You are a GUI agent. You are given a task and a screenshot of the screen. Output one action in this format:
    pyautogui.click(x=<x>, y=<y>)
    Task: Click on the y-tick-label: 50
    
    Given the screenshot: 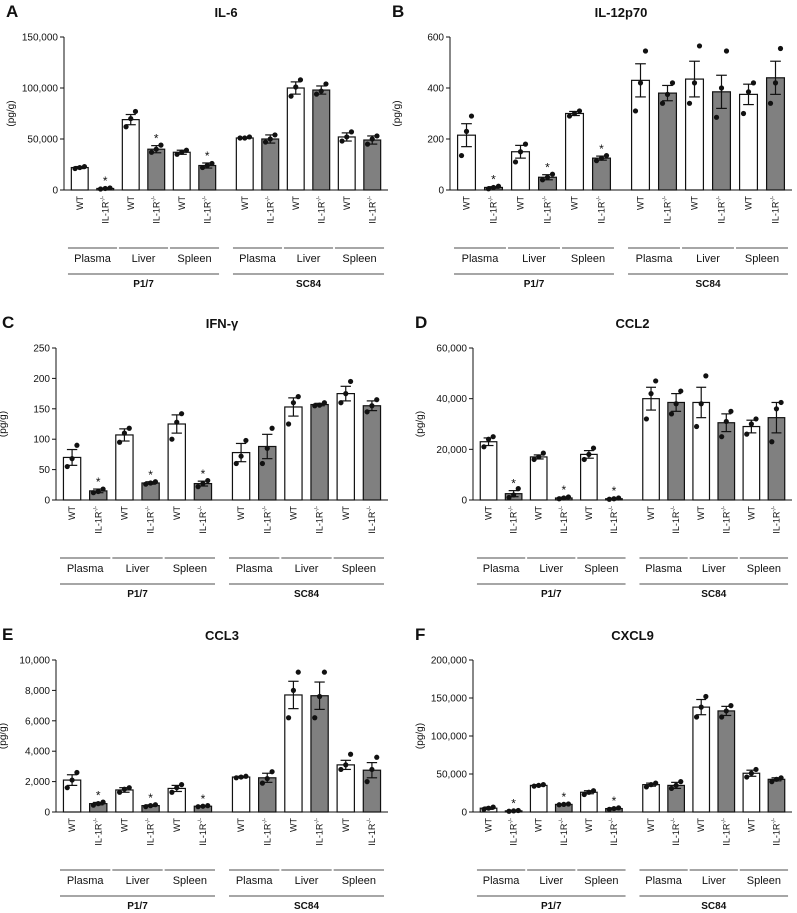 What is the action you would take?
    pyautogui.click(x=45, y=470)
    